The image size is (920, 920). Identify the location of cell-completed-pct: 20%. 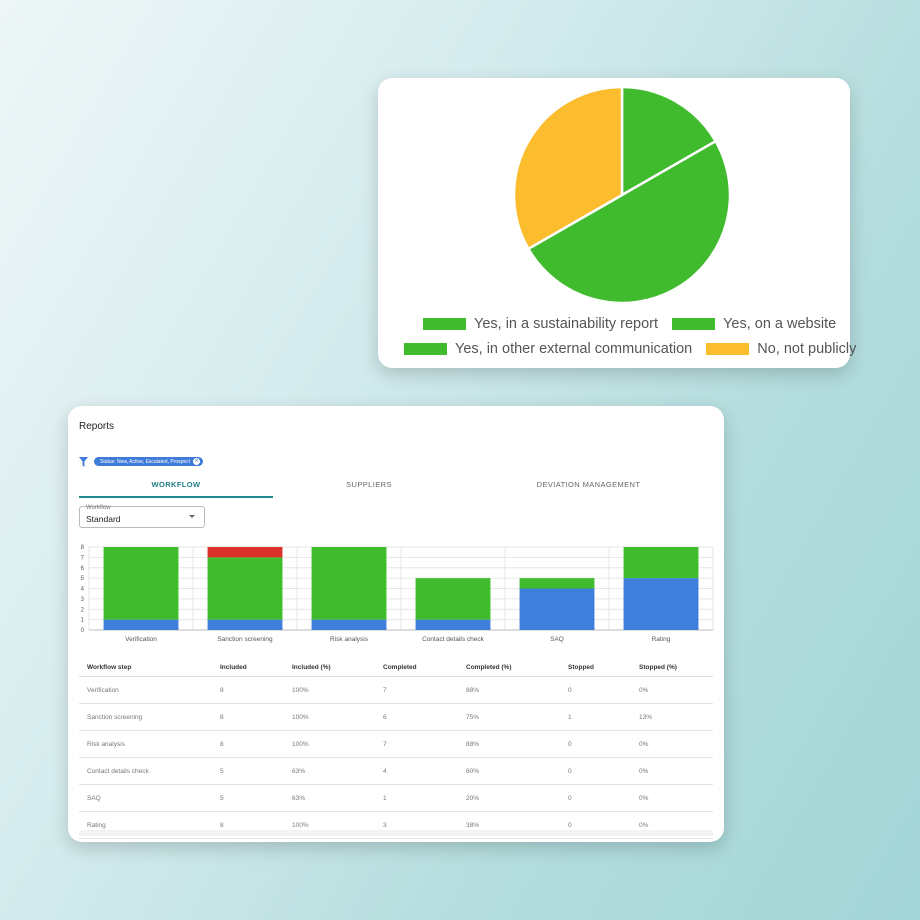
(509, 798).